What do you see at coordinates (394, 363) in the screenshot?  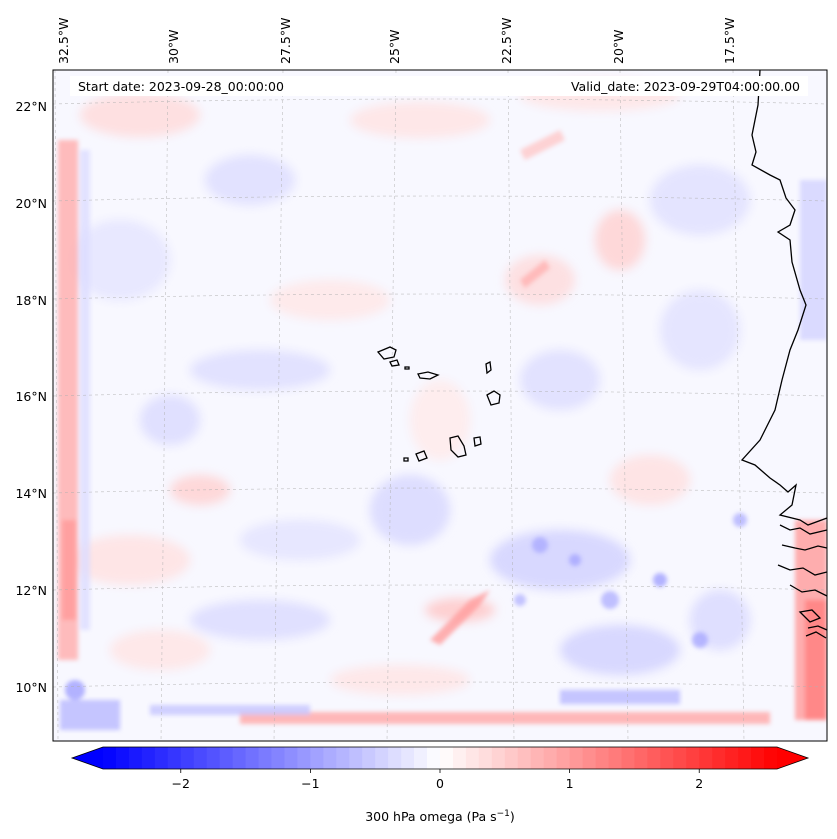 I see `island-sao-vicente` at bounding box center [394, 363].